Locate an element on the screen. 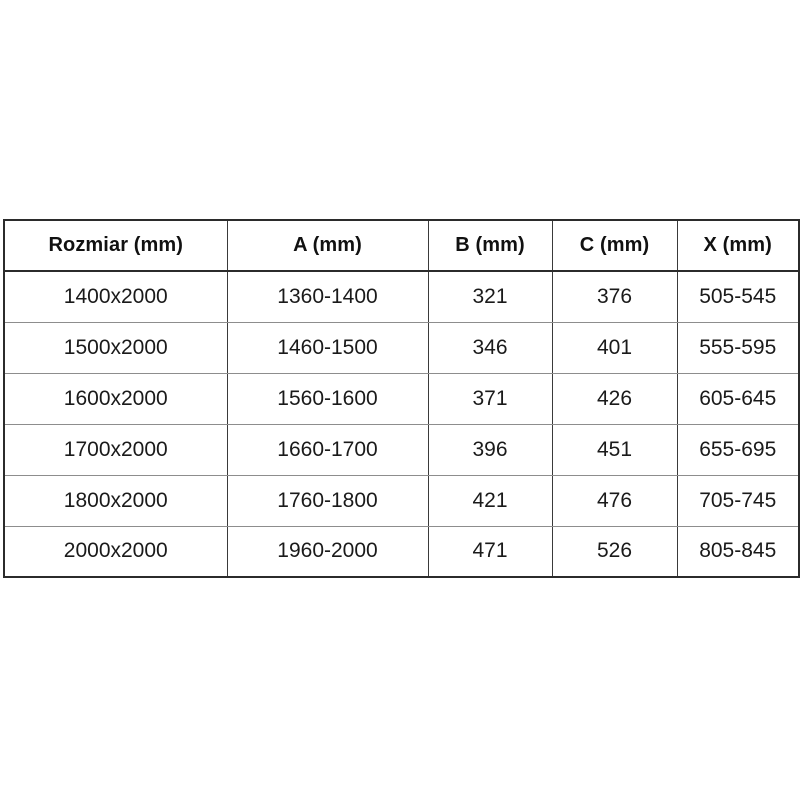  table-row: 1700x2000 1660-1700 396 451 655-695 is located at coordinates (401, 450).